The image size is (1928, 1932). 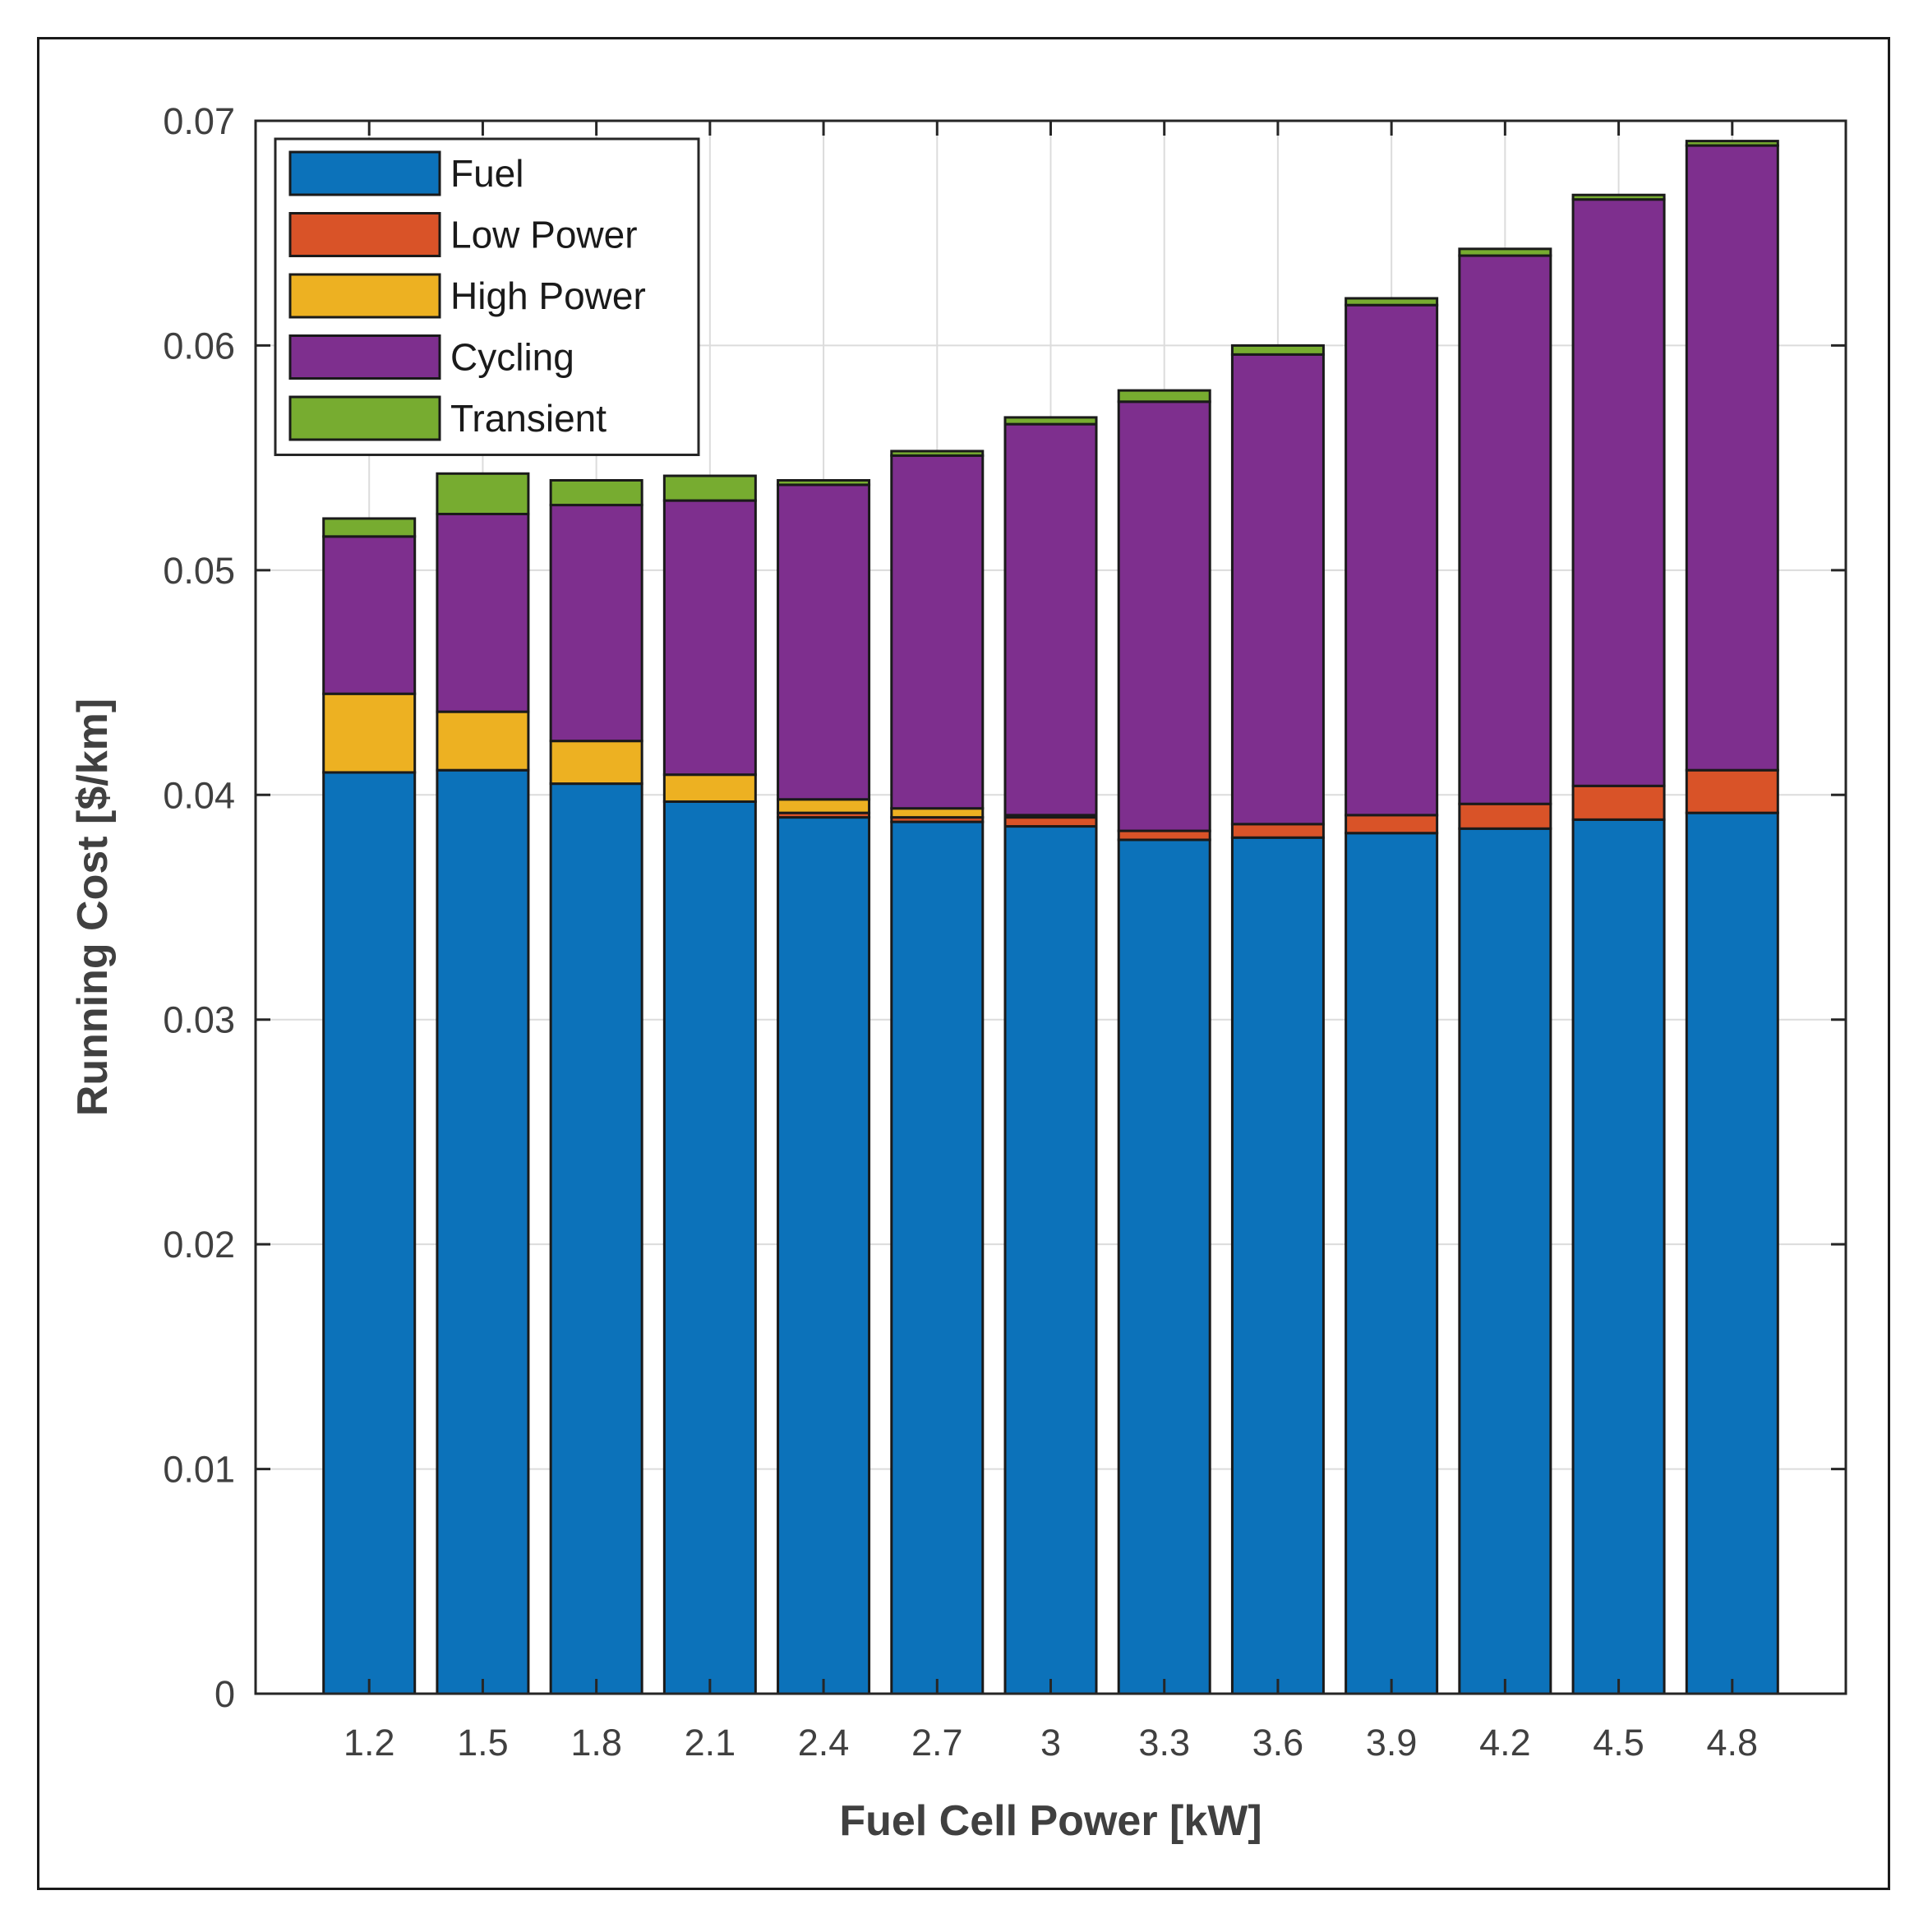 I want to click on legend-swatch-fuel, so click(x=364, y=173).